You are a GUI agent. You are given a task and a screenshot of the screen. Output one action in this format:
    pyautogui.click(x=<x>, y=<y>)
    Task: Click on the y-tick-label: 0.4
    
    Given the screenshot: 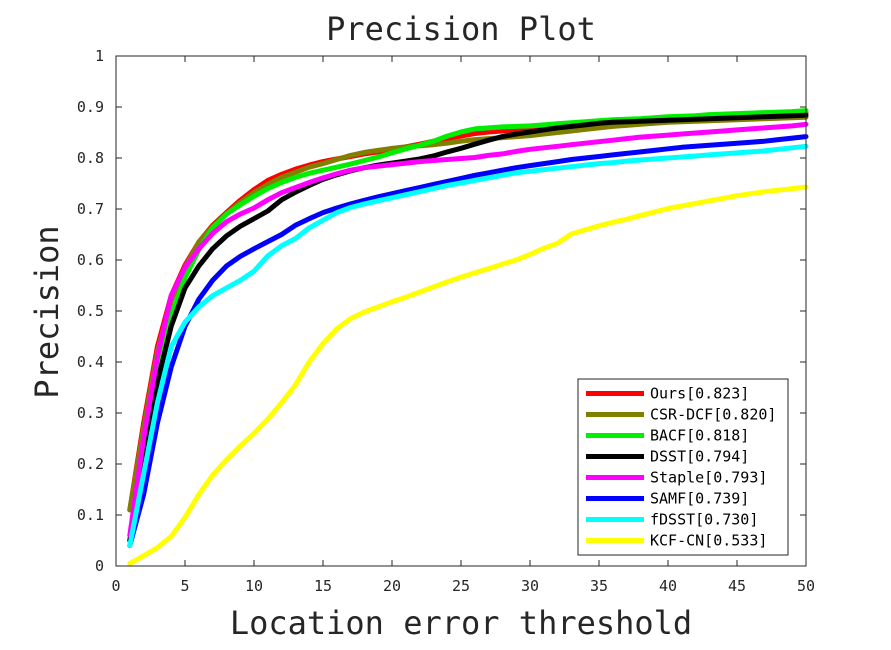 What is the action you would take?
    pyautogui.click(x=90, y=362)
    